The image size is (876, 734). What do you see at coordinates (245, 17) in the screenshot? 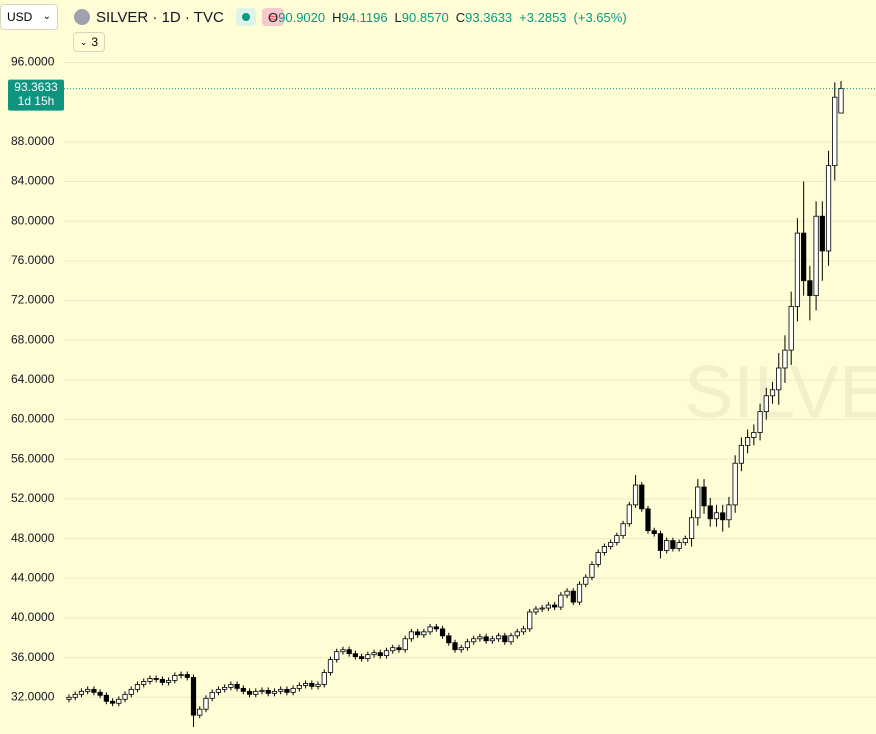
I see `market-open-badge` at bounding box center [245, 17].